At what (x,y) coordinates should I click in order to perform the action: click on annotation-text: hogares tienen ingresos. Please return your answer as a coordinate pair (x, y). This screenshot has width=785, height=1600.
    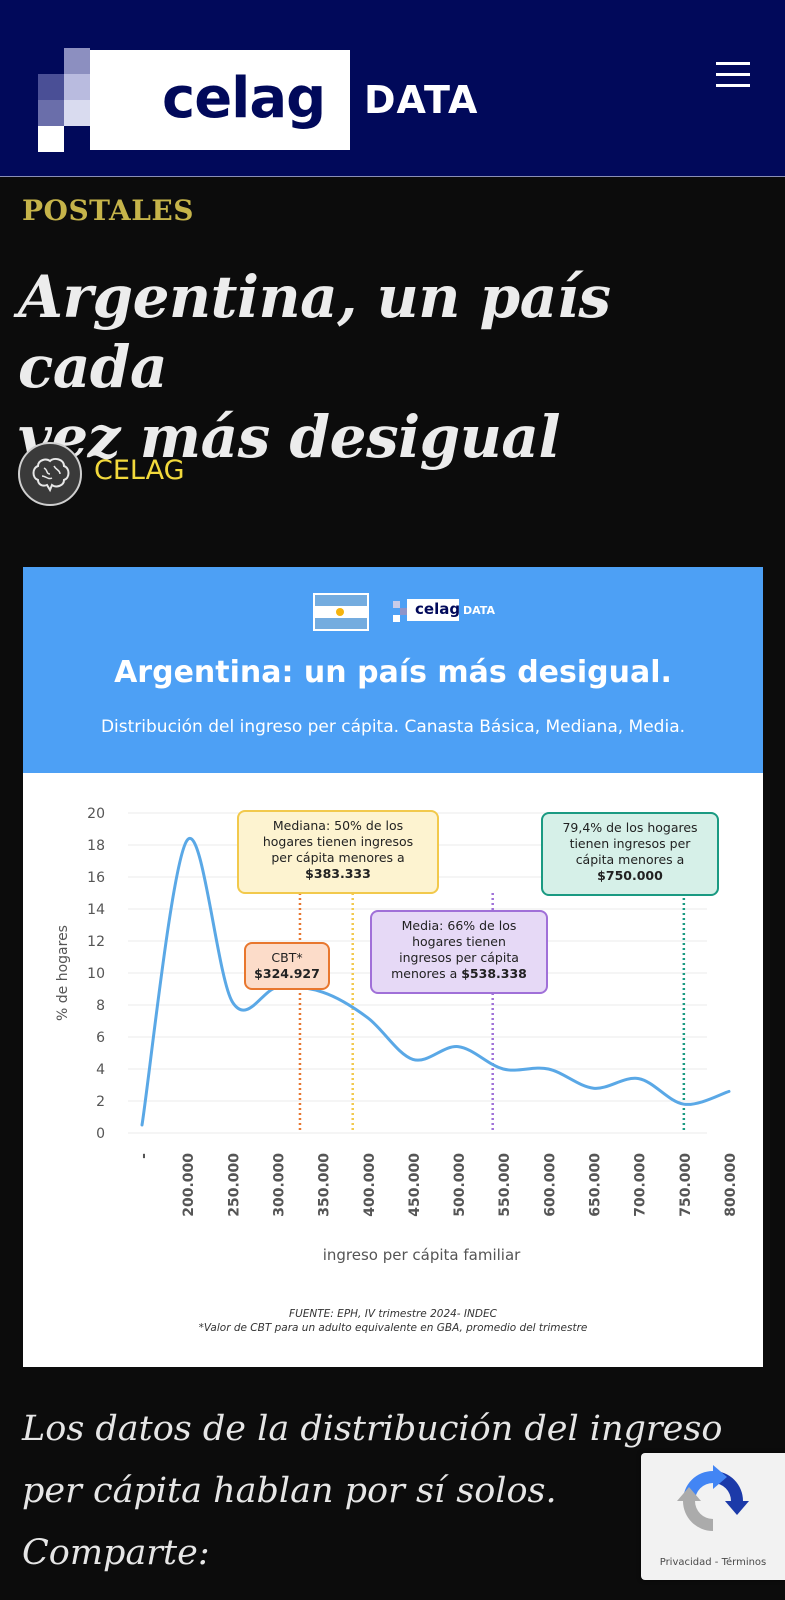
    Looking at the image, I should click on (338, 841).